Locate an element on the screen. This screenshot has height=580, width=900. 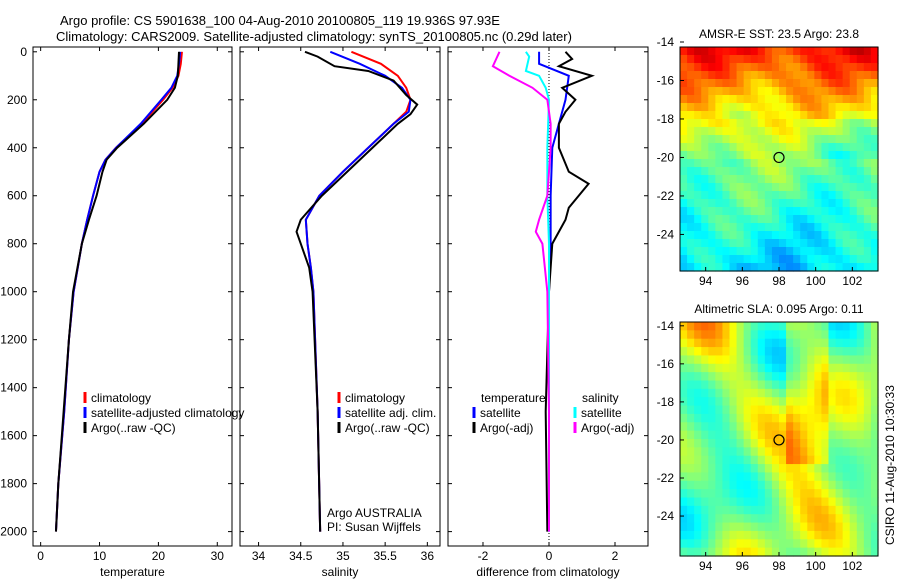
x-tick-label: 36 is located at coordinates (428, 556).